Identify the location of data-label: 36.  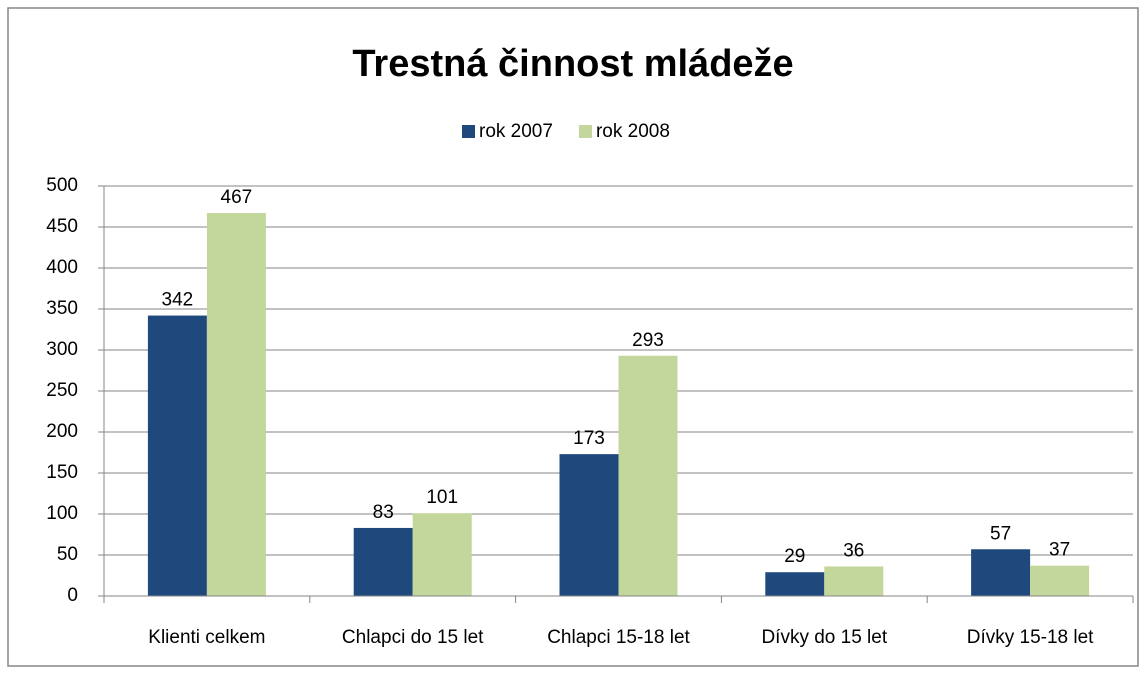
(853, 550).